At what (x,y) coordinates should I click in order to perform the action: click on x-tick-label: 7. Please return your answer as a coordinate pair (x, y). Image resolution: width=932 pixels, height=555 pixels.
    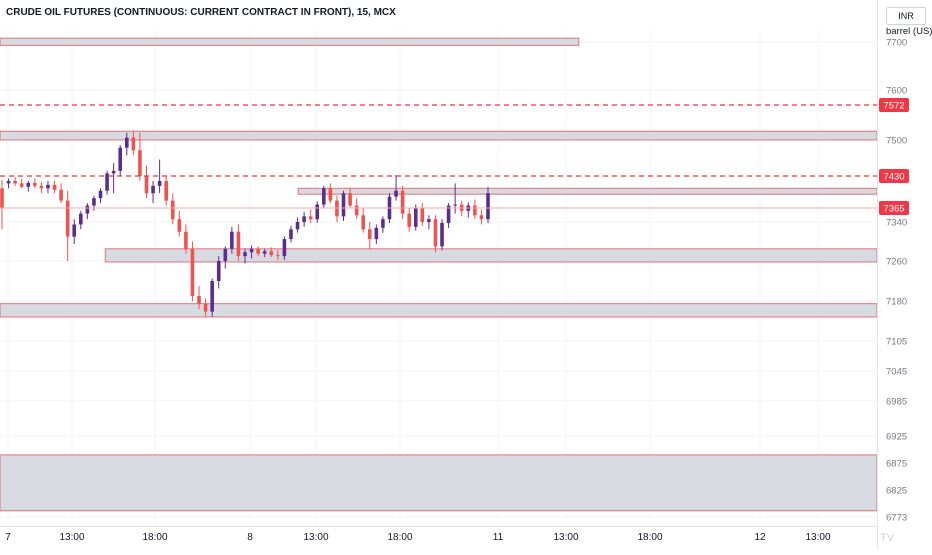
    Looking at the image, I should click on (8, 537).